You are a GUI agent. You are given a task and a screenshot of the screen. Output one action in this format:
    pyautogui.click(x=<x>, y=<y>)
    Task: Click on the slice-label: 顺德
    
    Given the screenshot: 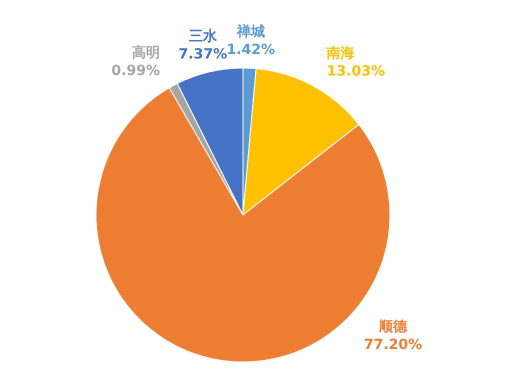 What is the action you would take?
    pyautogui.click(x=393, y=327)
    